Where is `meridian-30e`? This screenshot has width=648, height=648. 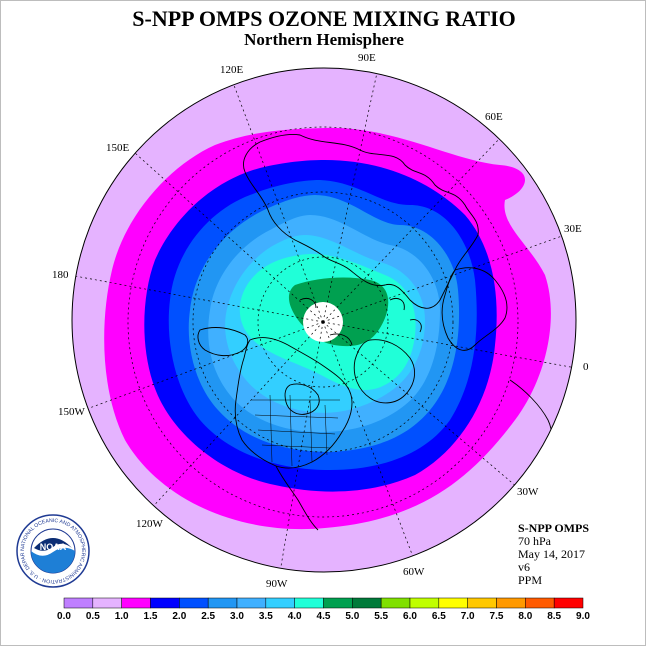 meridian-30e is located at coordinates (448, 277).